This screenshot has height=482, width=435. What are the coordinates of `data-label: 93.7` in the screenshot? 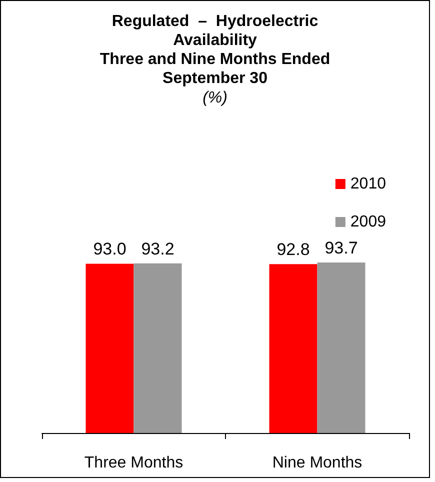 It's located at (341, 248).